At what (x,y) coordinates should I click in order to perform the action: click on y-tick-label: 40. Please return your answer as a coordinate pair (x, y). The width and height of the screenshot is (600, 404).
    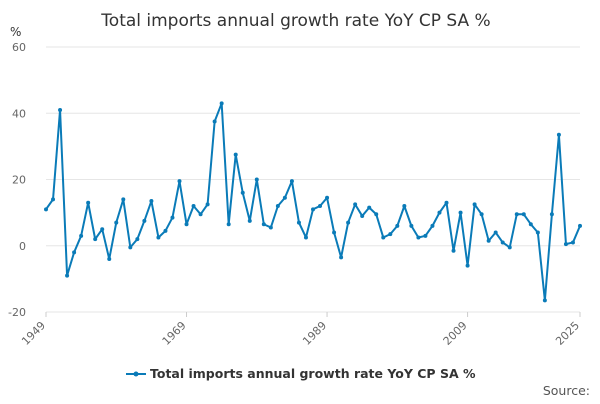
    Looking at the image, I should click on (19, 113).